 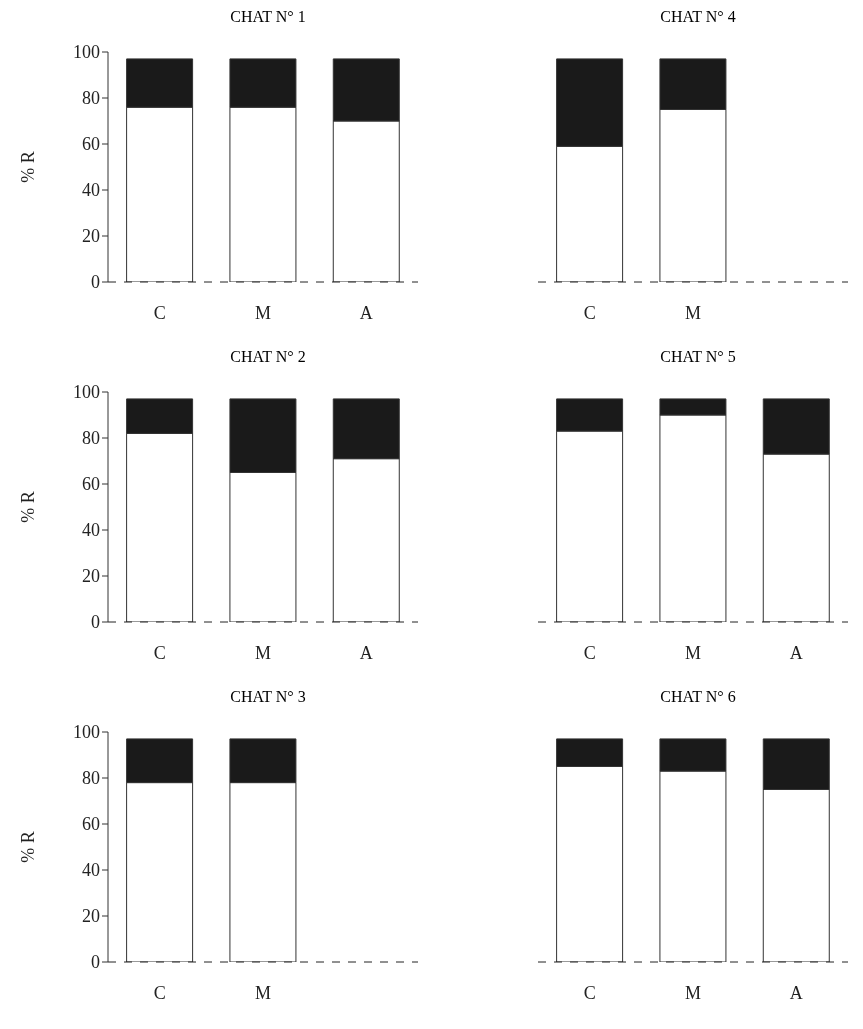 I want to click on chart-title: CHAT N° 3, so click(x=268, y=697).